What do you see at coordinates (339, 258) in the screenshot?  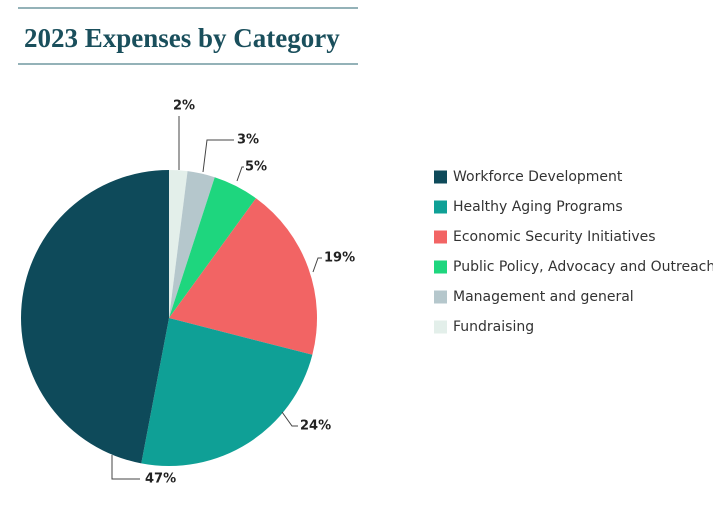 I see `value-label: 19%` at bounding box center [339, 258].